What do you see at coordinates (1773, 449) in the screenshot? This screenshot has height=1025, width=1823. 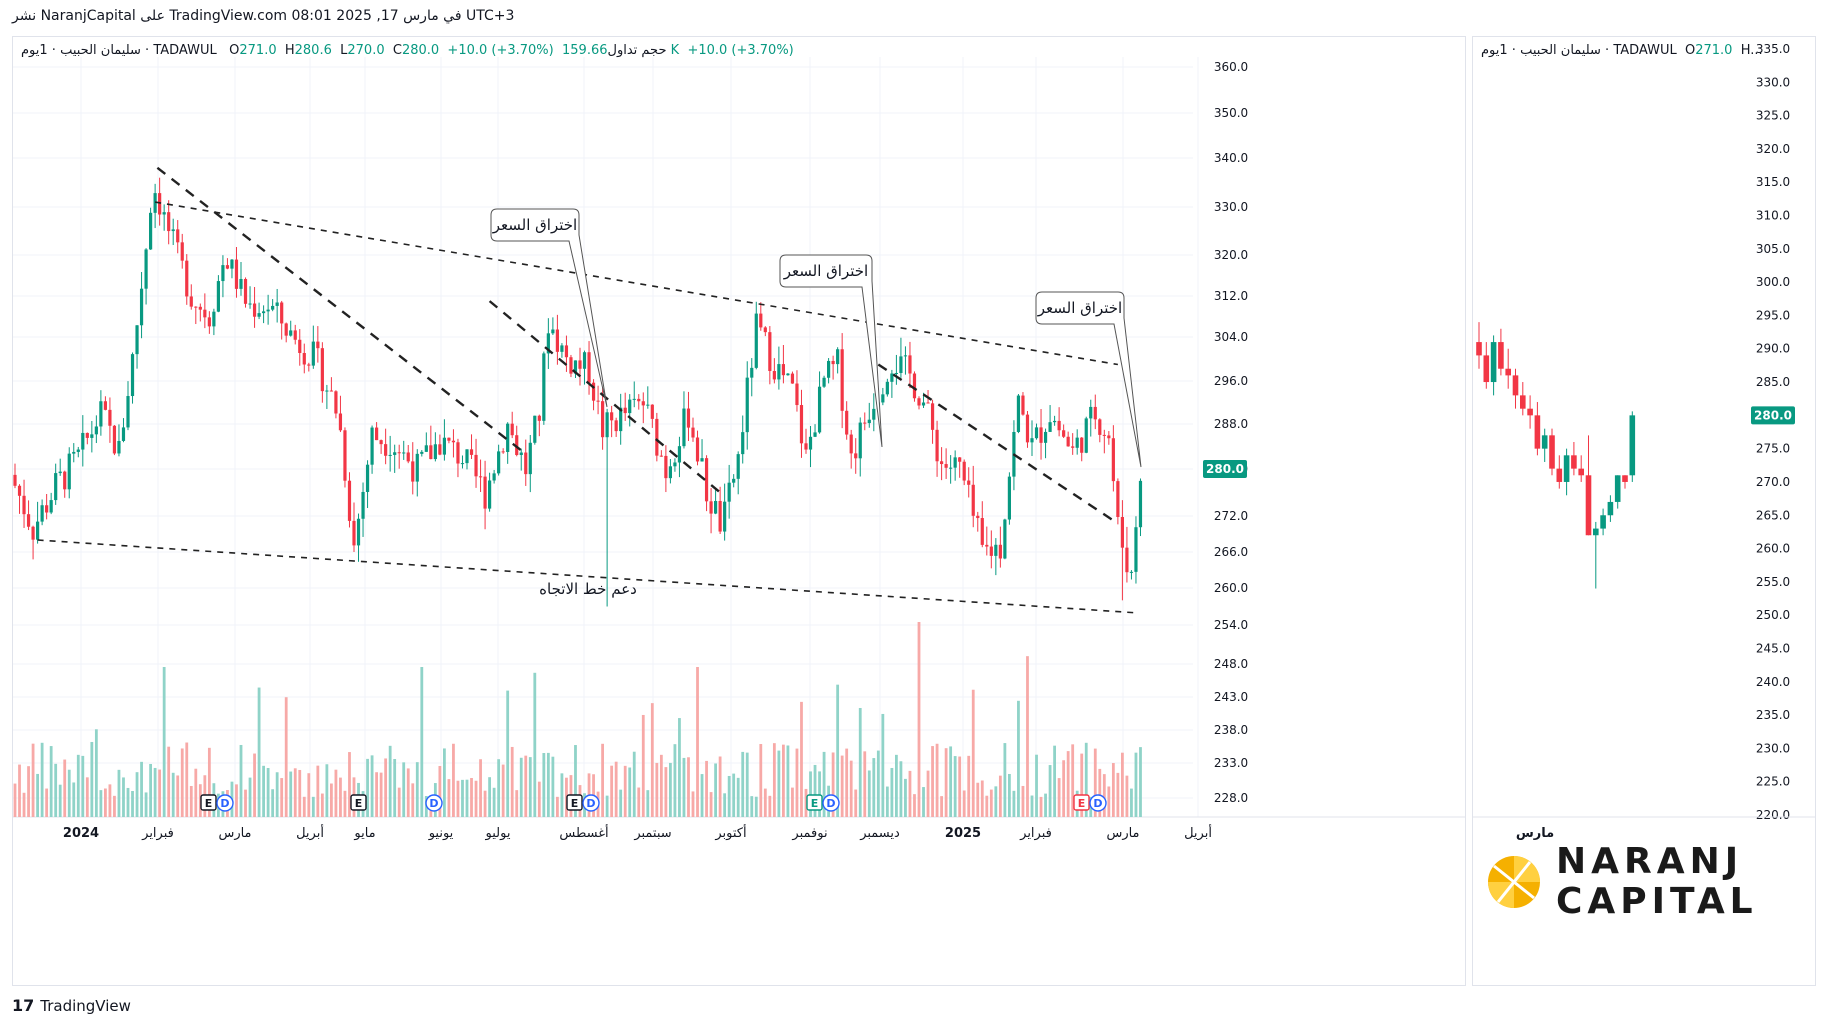 I see `side-y-tick-label: 275.0` at bounding box center [1773, 449].